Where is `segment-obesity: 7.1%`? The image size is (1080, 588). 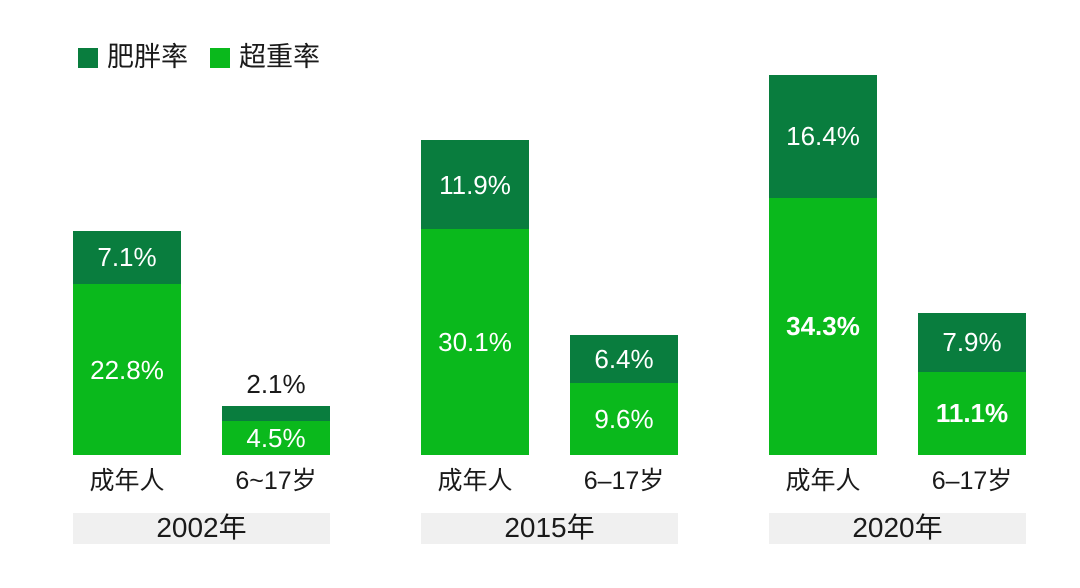
segment-obesity: 7.1% is located at coordinates (127, 257).